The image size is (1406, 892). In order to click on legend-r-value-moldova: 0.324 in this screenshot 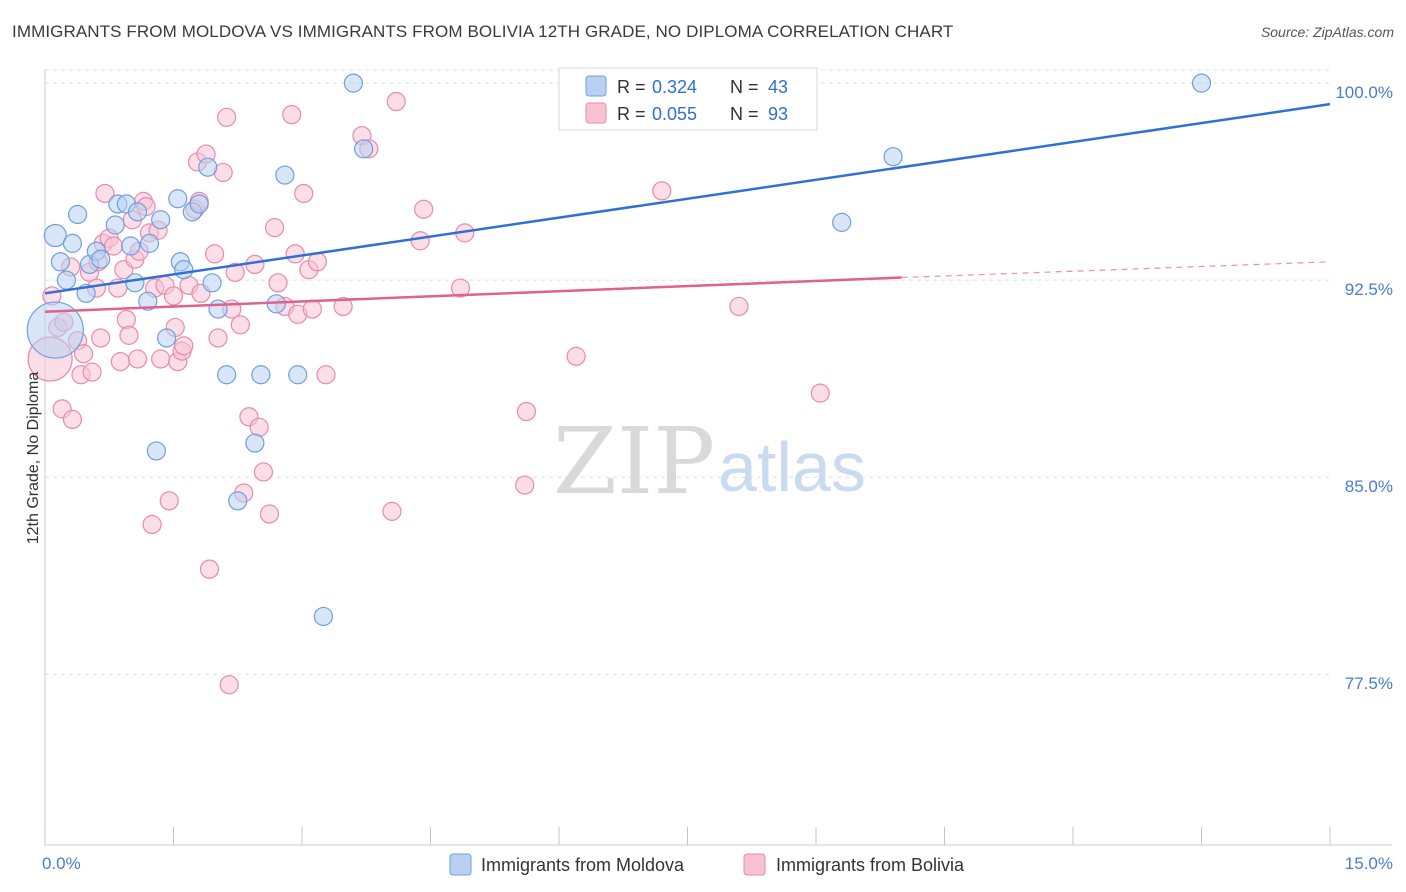, I will do `click(674, 87)`.